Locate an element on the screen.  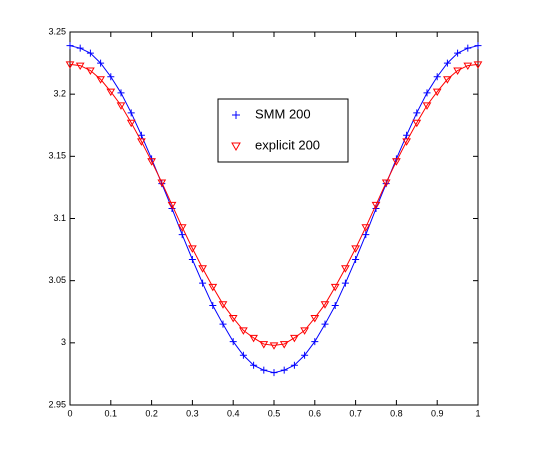
legend-box is located at coordinates (283, 130).